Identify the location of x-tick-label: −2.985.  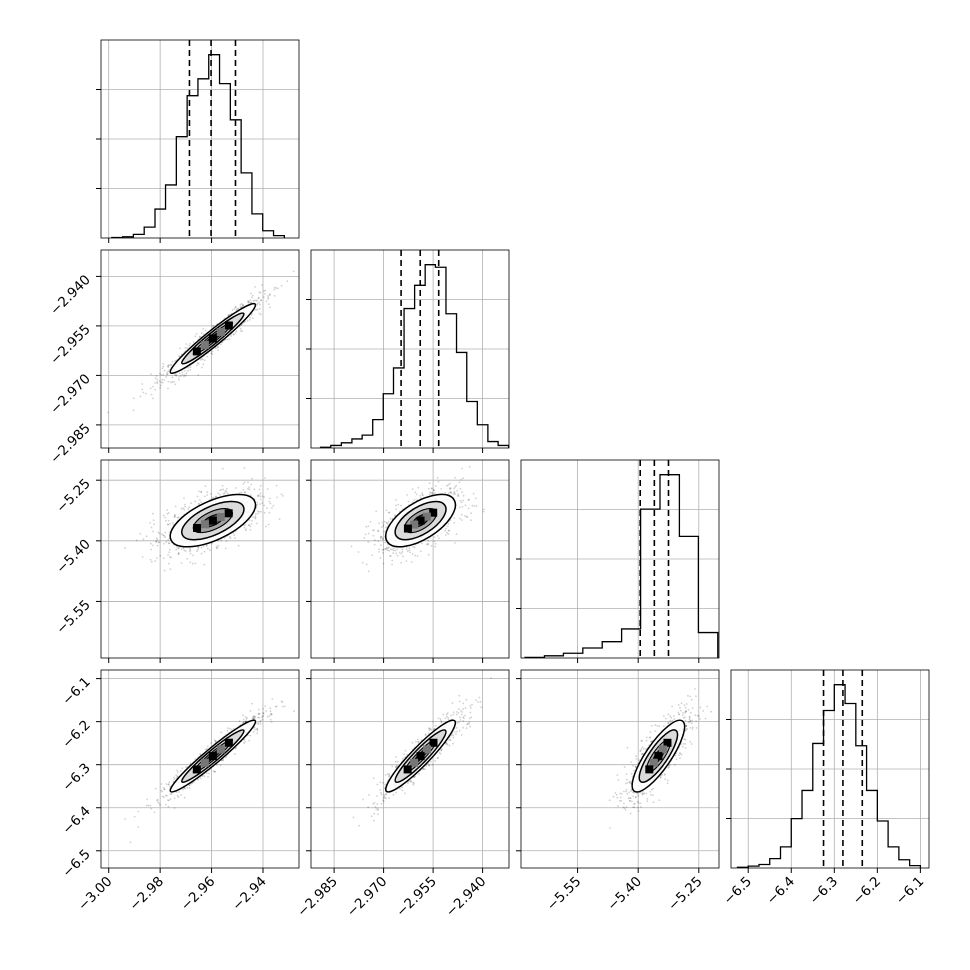
(317, 897).